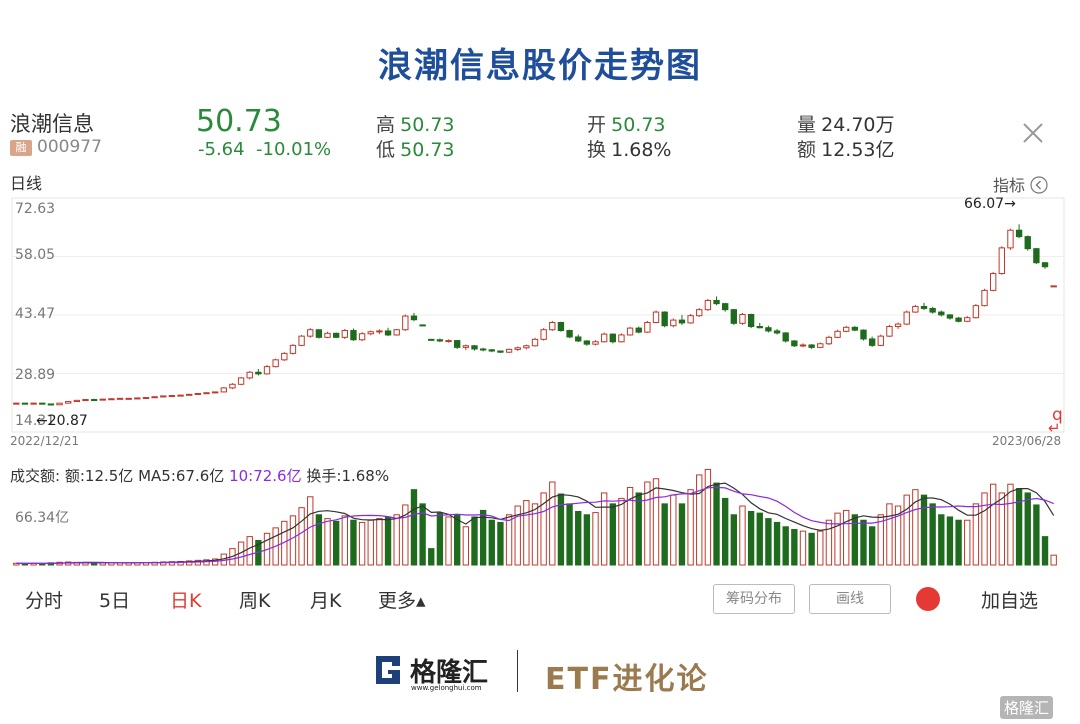  Describe the element at coordinates (928, 599) in the screenshot. I see `record-icon` at that location.